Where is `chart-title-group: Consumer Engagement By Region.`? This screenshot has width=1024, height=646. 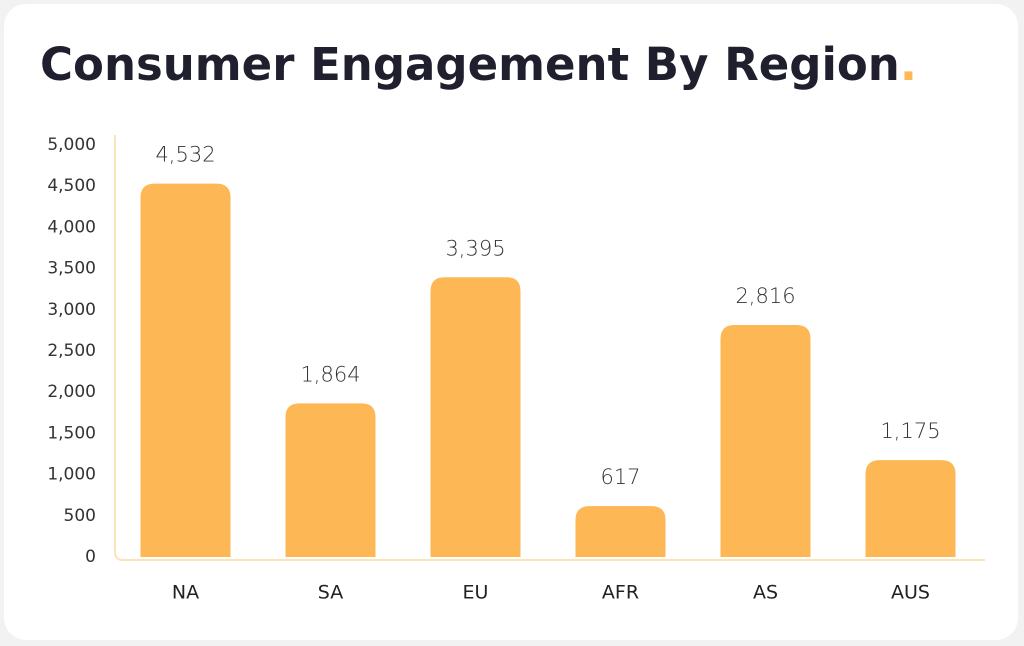 chart-title-group: Consumer Engagement By Region. is located at coordinates (478, 64).